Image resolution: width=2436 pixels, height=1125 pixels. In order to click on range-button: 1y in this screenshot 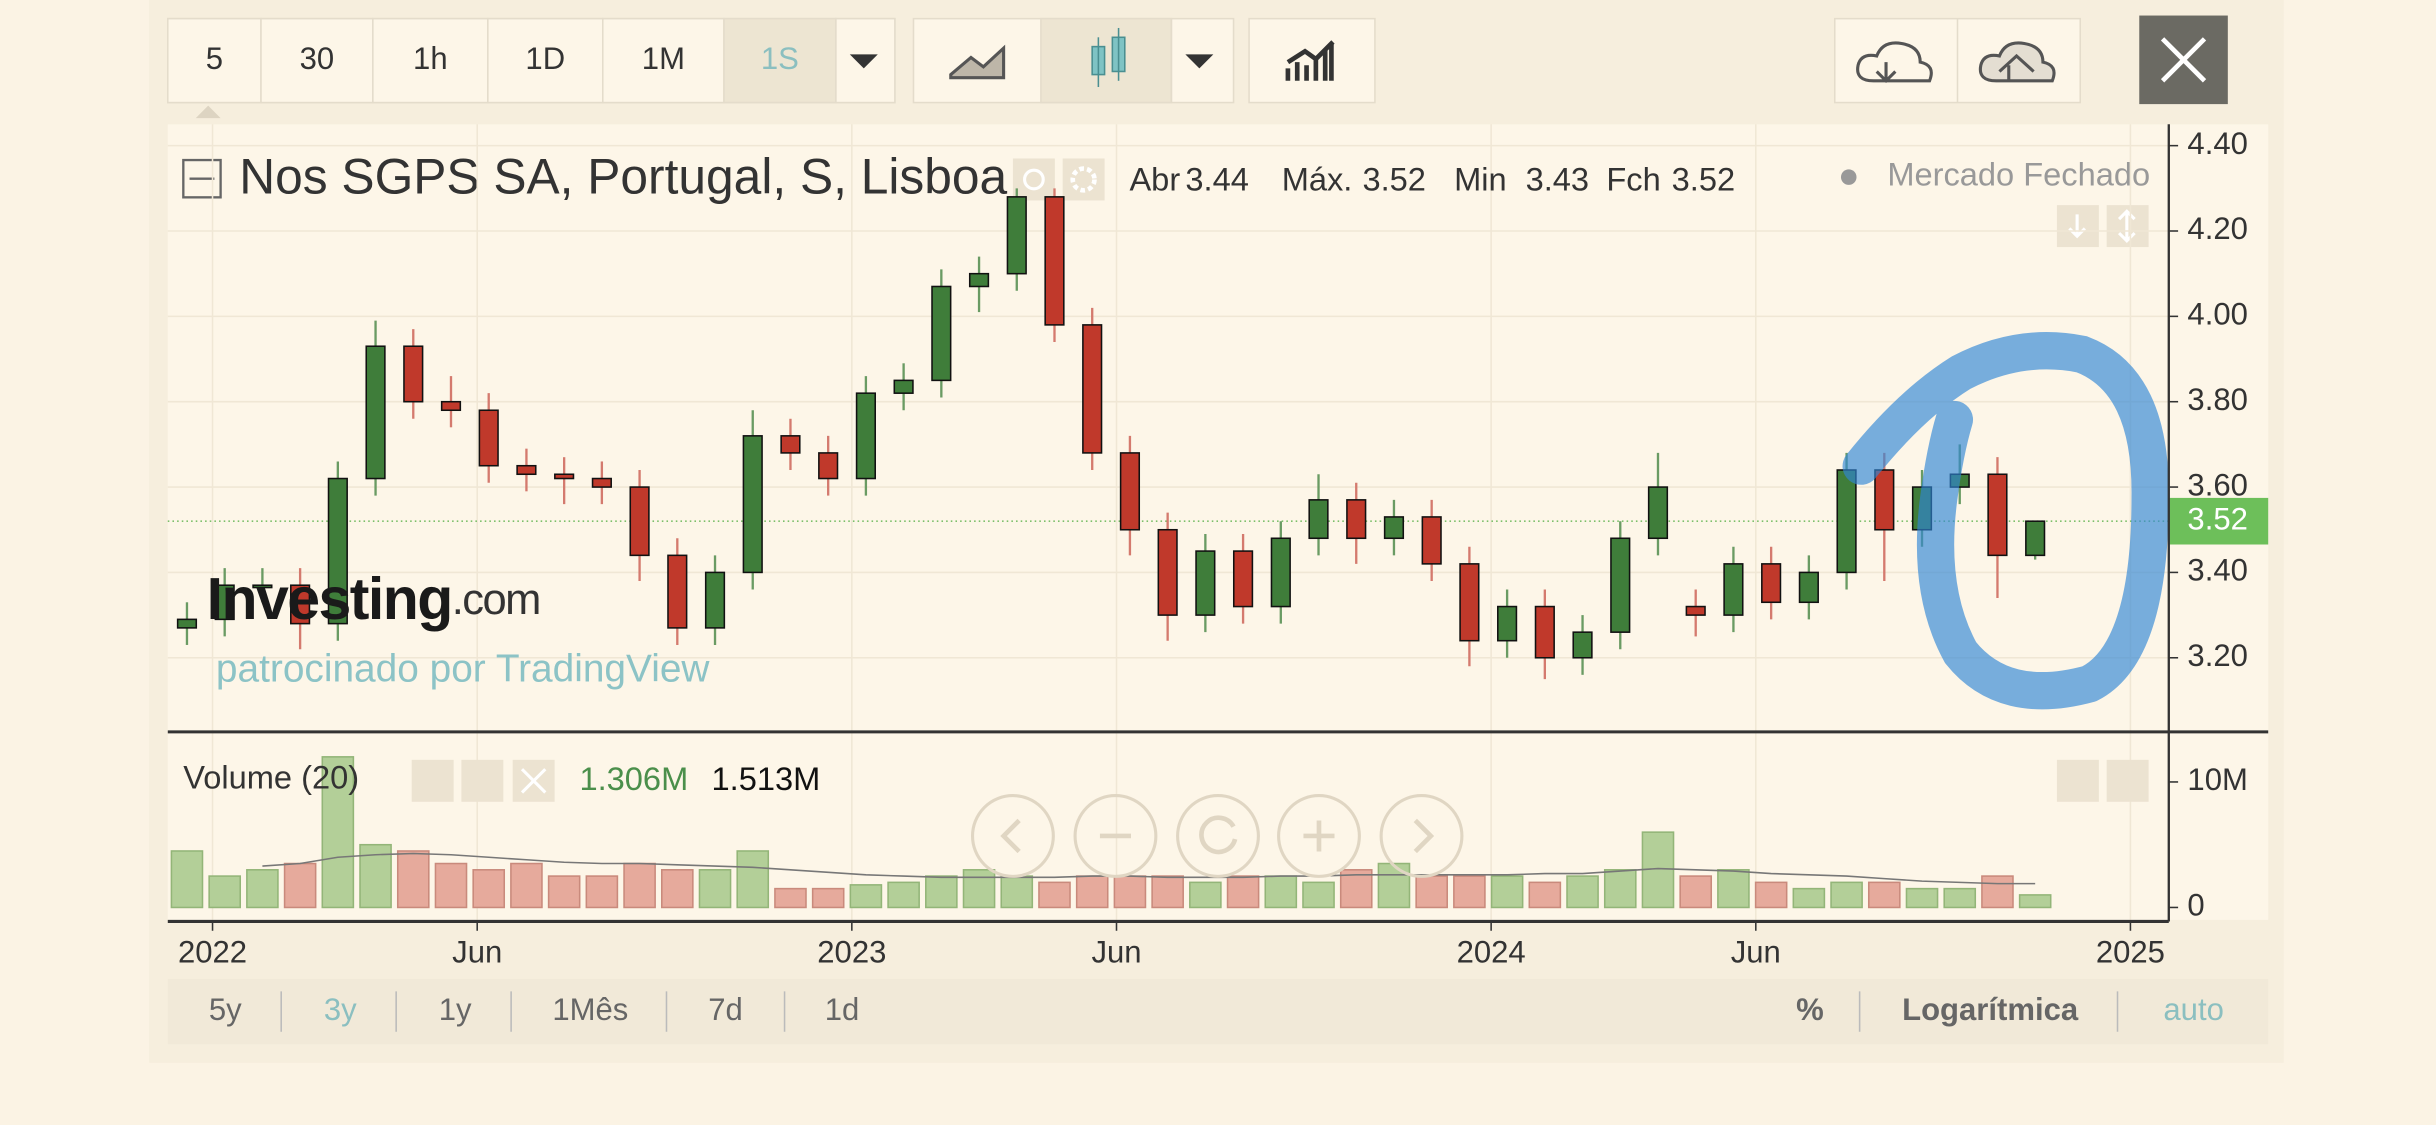, I will do `click(455, 1009)`.